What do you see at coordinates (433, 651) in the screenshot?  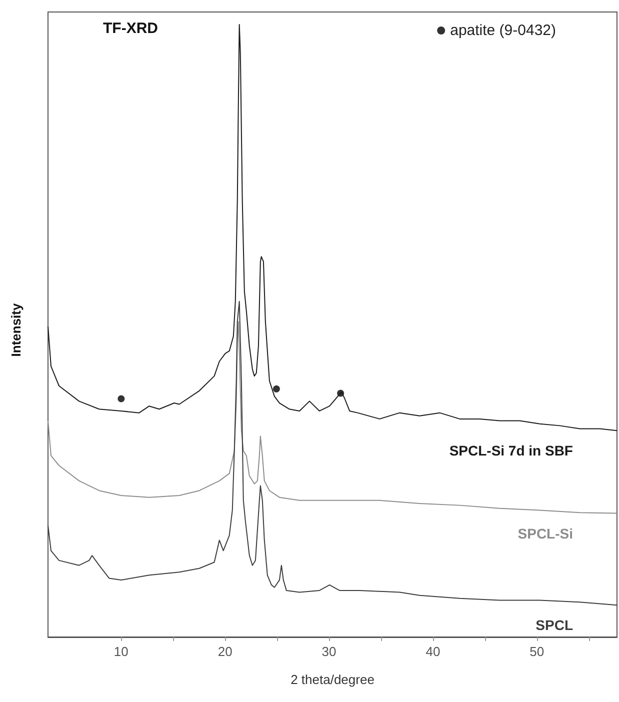 I see `x-tick-label: 40` at bounding box center [433, 651].